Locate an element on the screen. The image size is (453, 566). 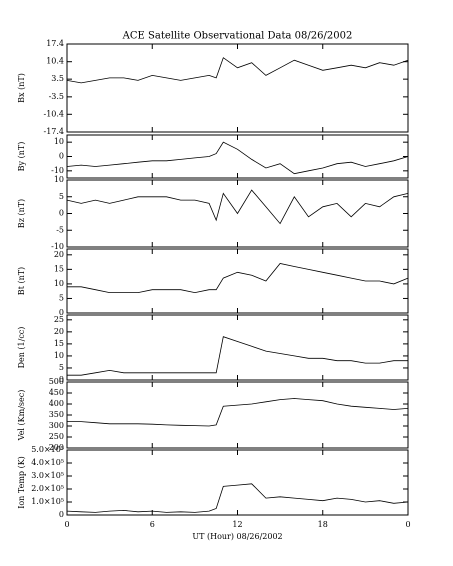
y-tick-label: -10.4 is located at coordinates (53, 113).